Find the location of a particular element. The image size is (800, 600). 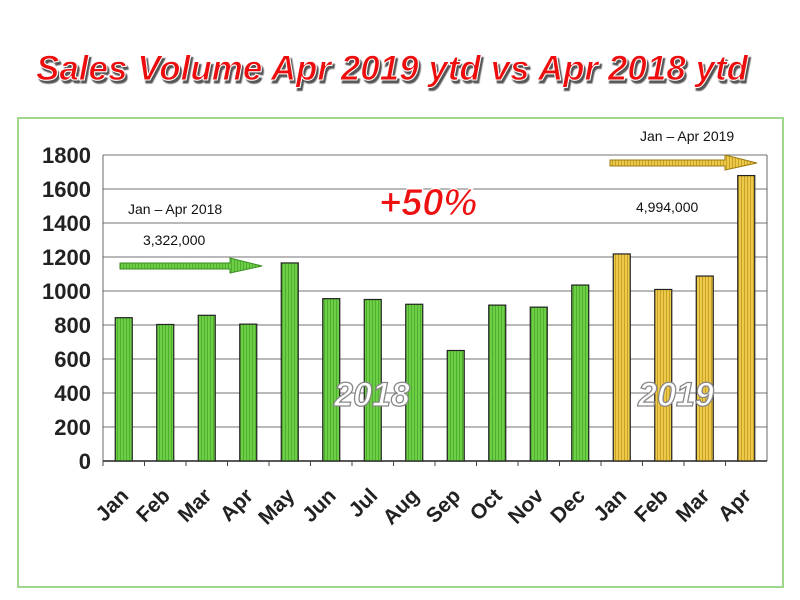

annotation-period-2019: Jan – Apr 2019 is located at coordinates (687, 136).